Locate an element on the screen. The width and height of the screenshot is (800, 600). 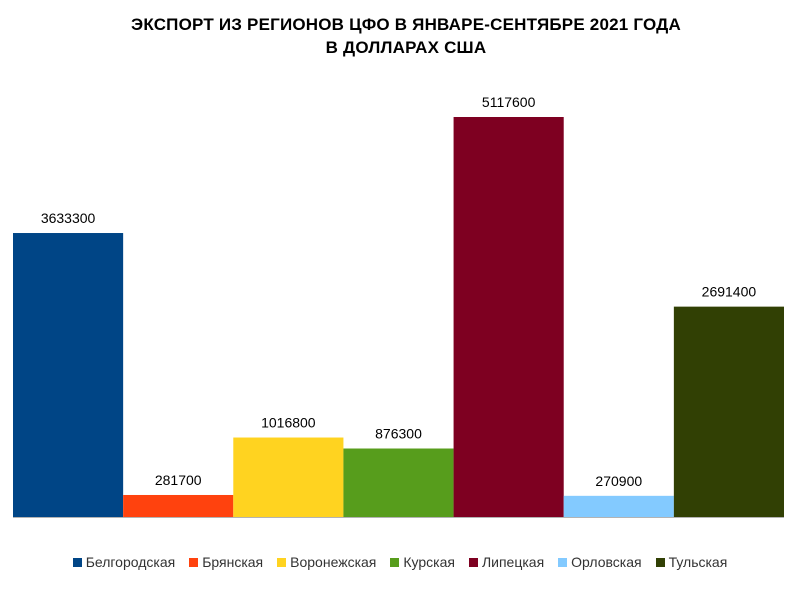
data-label-7: 2691400 is located at coordinates (729, 292).